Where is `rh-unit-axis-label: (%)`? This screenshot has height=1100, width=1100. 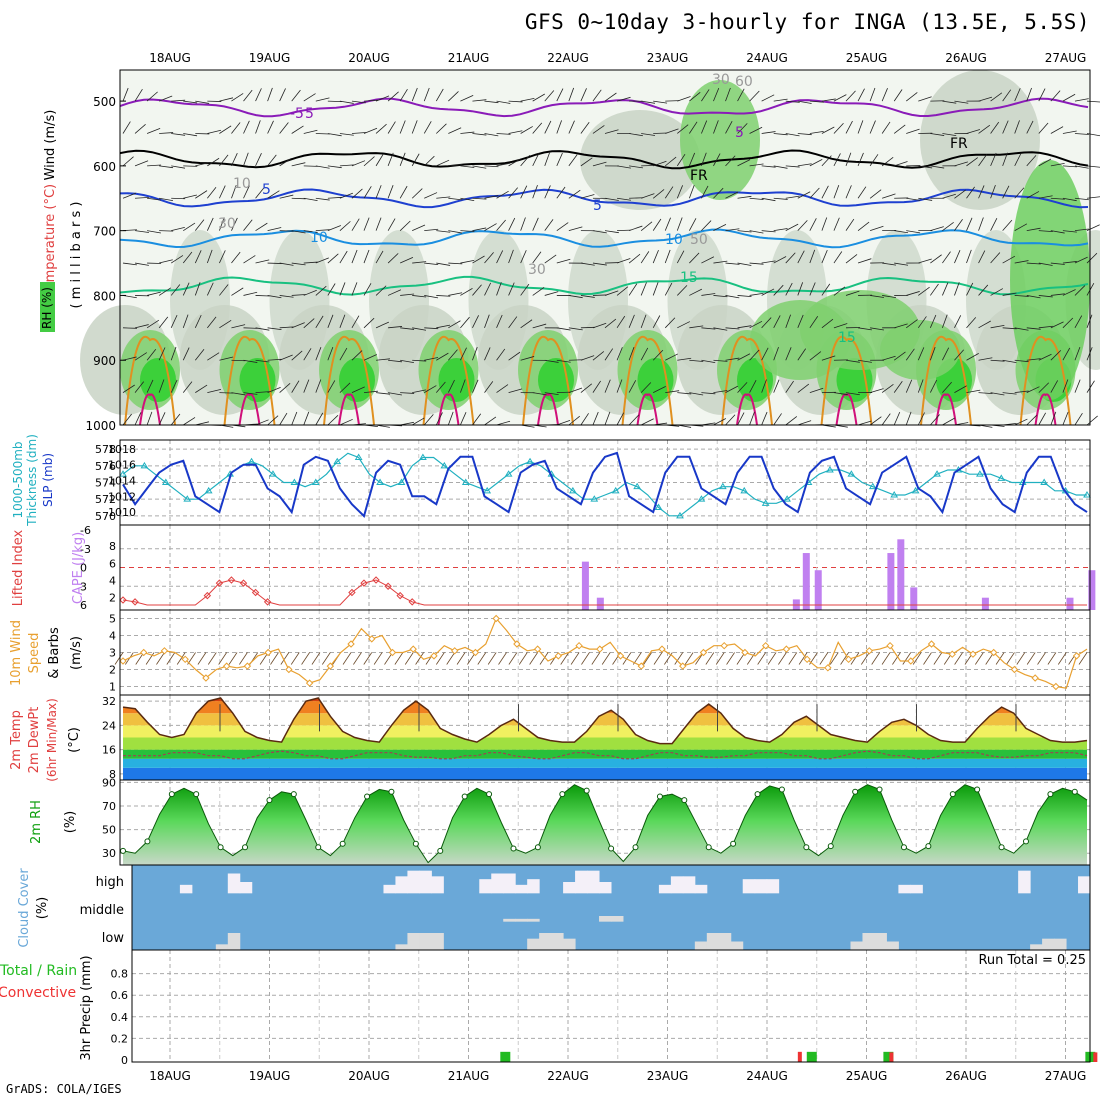 rh-unit-axis-label: (%) is located at coordinates (70, 822).